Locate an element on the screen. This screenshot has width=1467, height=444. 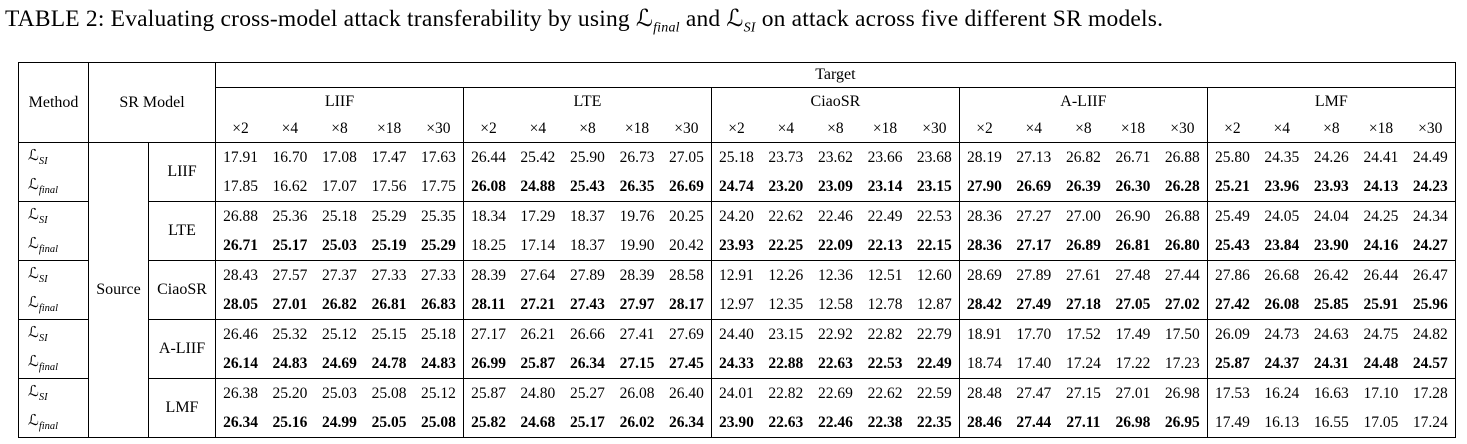
psnr-cell: 18.34 is located at coordinates (488, 216).